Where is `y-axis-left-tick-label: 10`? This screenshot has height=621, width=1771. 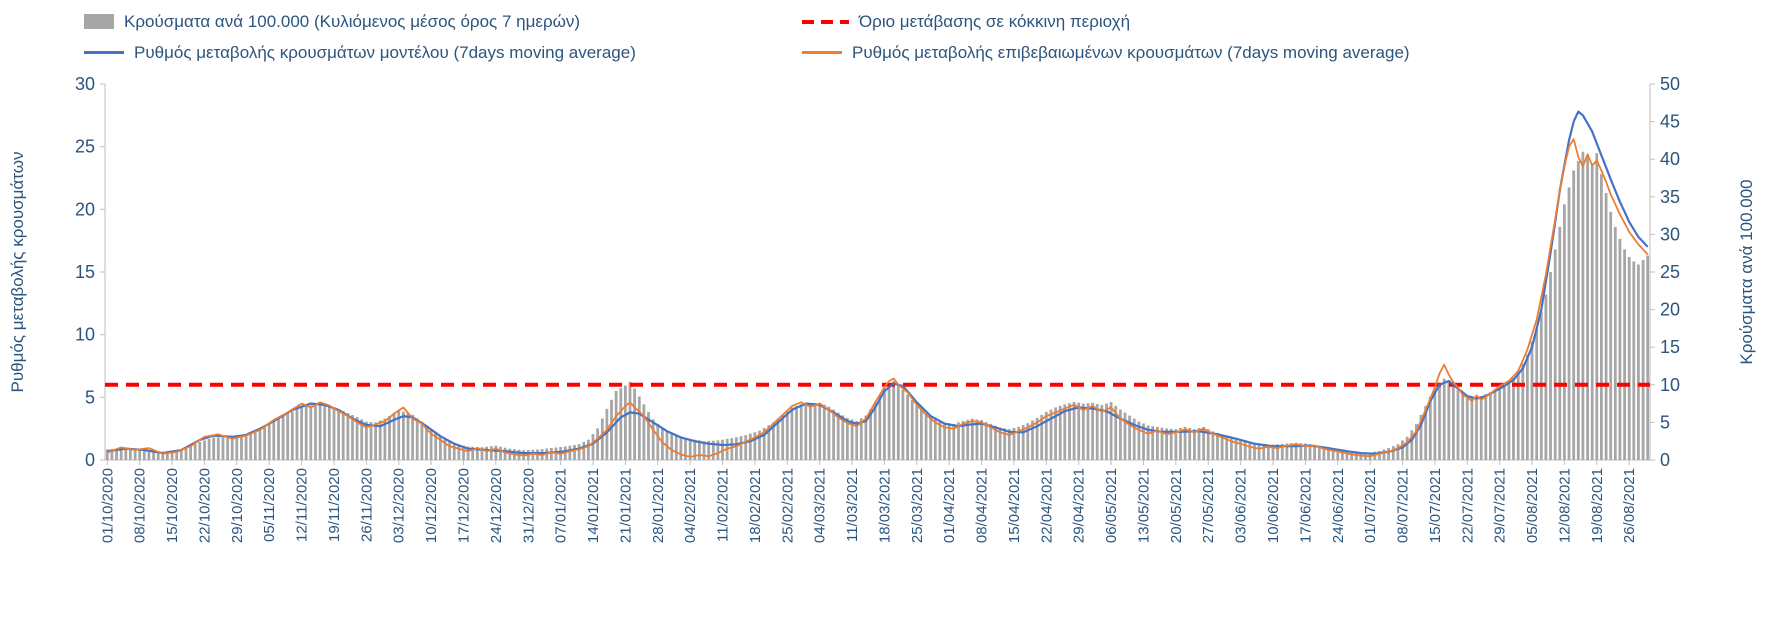
y-axis-left-tick-label: 10 is located at coordinates (85, 335).